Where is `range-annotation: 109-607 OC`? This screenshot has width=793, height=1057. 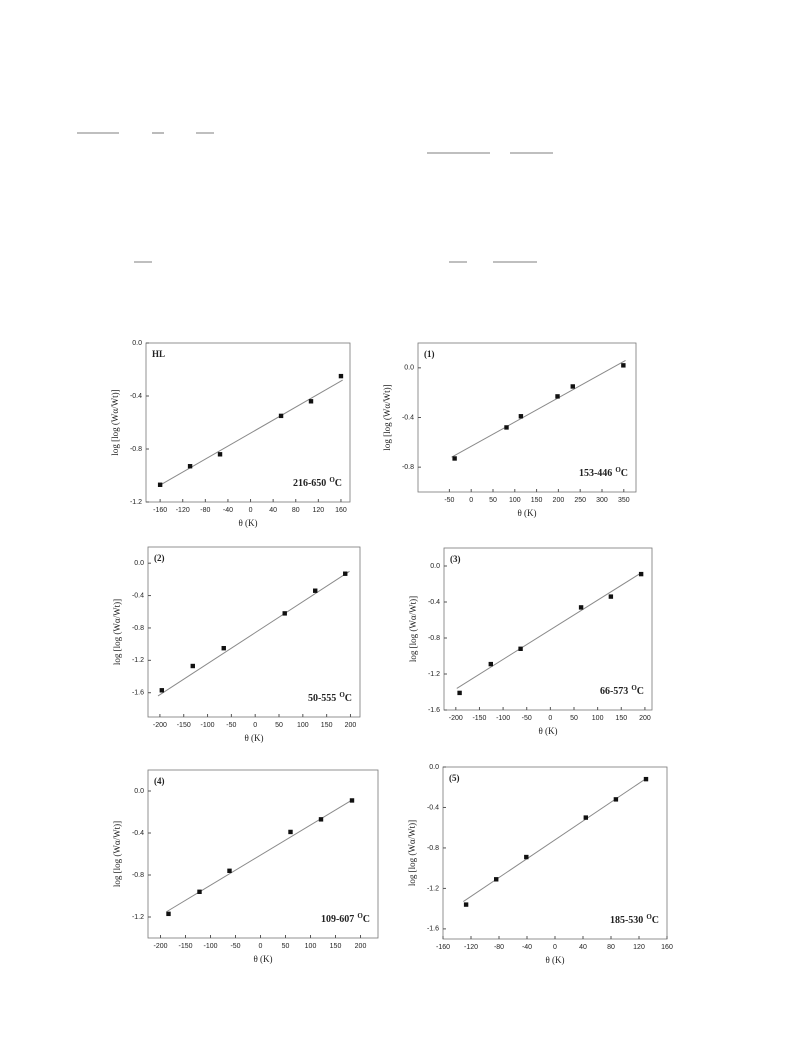 range-annotation: 109-607 OC is located at coordinates (345, 919).